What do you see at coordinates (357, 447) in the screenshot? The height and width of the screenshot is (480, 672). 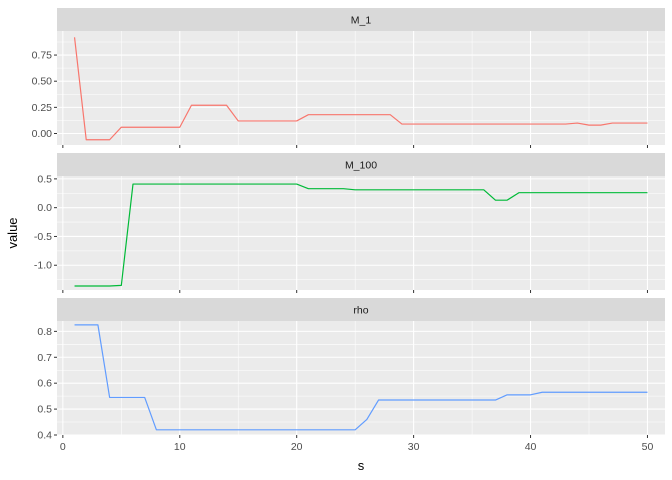 I see `x-axis: 0 10 20 30 40 50` at bounding box center [357, 447].